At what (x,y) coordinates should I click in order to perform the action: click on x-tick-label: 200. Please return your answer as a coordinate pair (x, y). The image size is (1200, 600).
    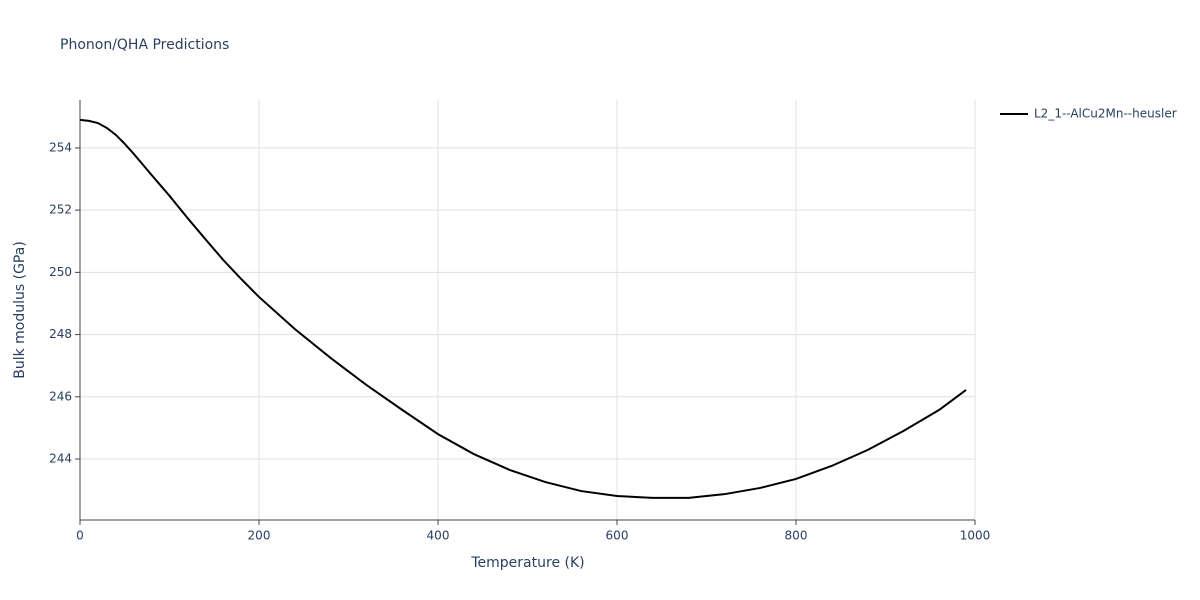
    Looking at the image, I should click on (259, 536).